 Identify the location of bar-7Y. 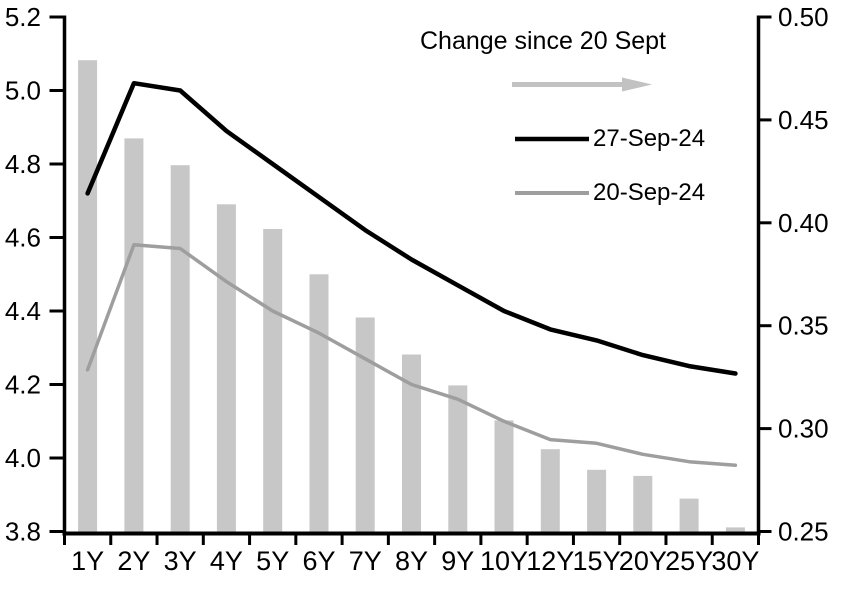
(365, 426).